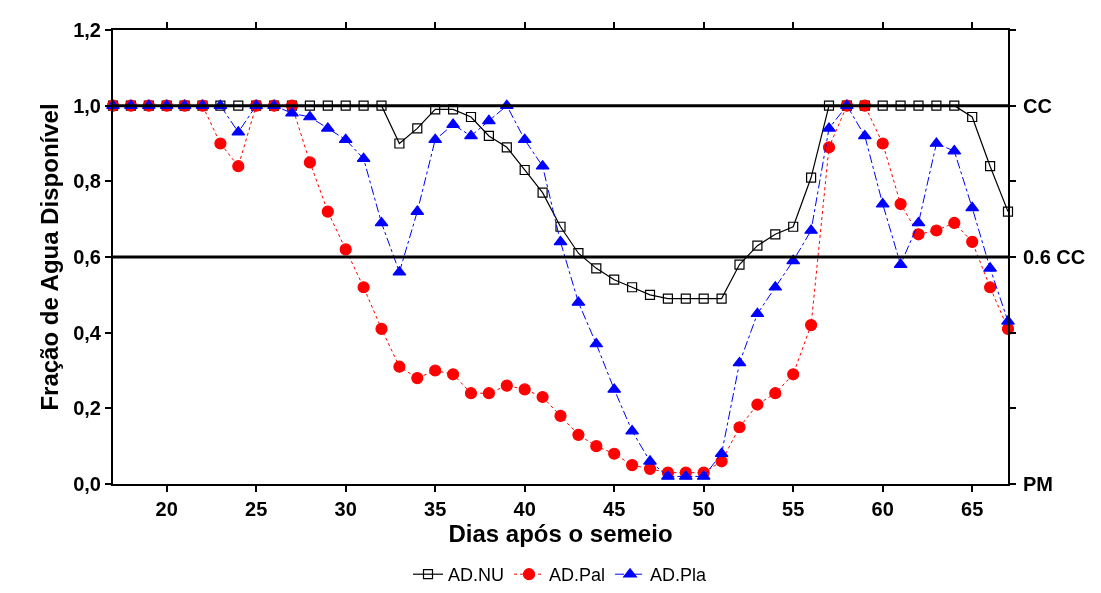 This screenshot has height=593, width=1101. I want to click on x-tick-label: 35, so click(435, 509).